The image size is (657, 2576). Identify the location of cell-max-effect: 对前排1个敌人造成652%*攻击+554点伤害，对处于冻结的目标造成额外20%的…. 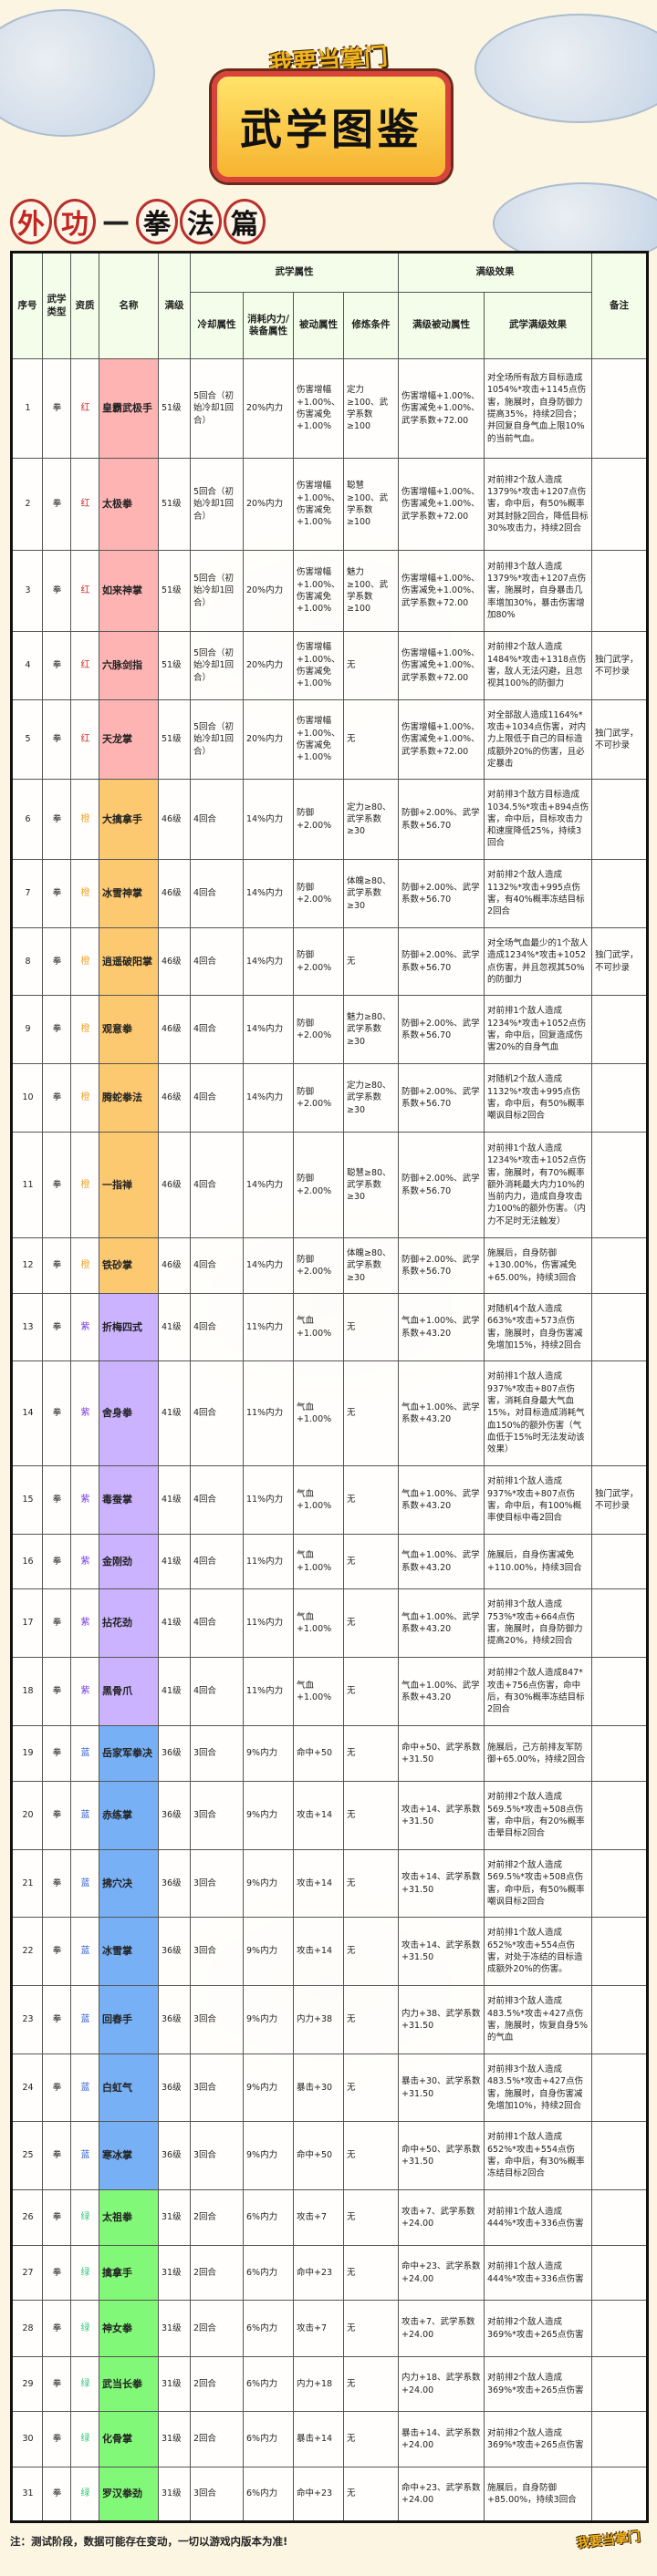
(538, 1951).